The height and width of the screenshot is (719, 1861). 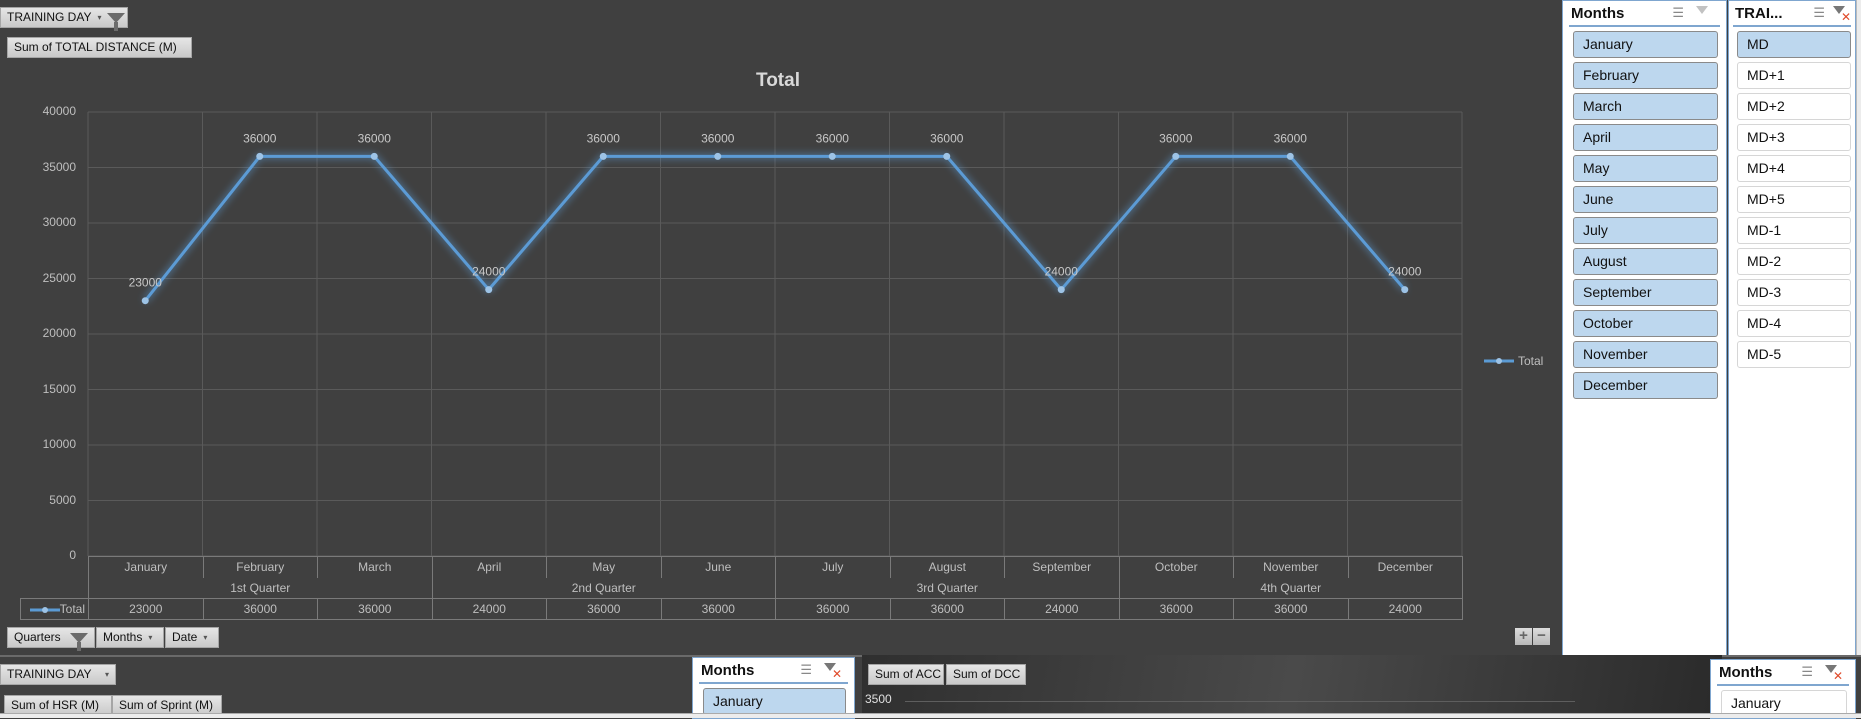 What do you see at coordinates (1290, 588) in the screenshot?
I see `quarter-header: 4th Quarter` at bounding box center [1290, 588].